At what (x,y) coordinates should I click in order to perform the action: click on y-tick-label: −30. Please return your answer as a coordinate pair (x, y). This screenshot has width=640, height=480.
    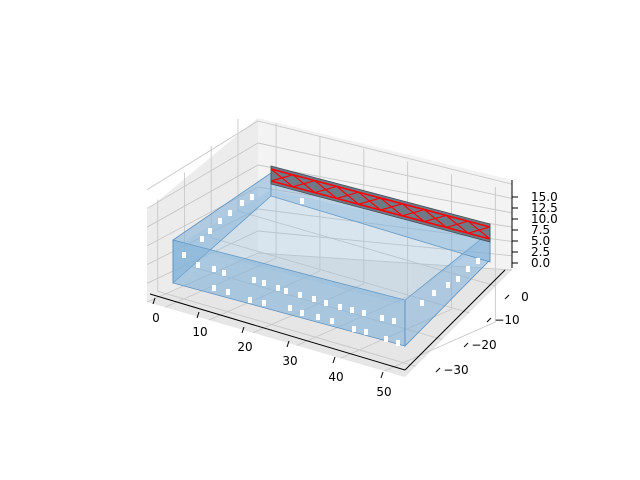
    Looking at the image, I should click on (455, 370).